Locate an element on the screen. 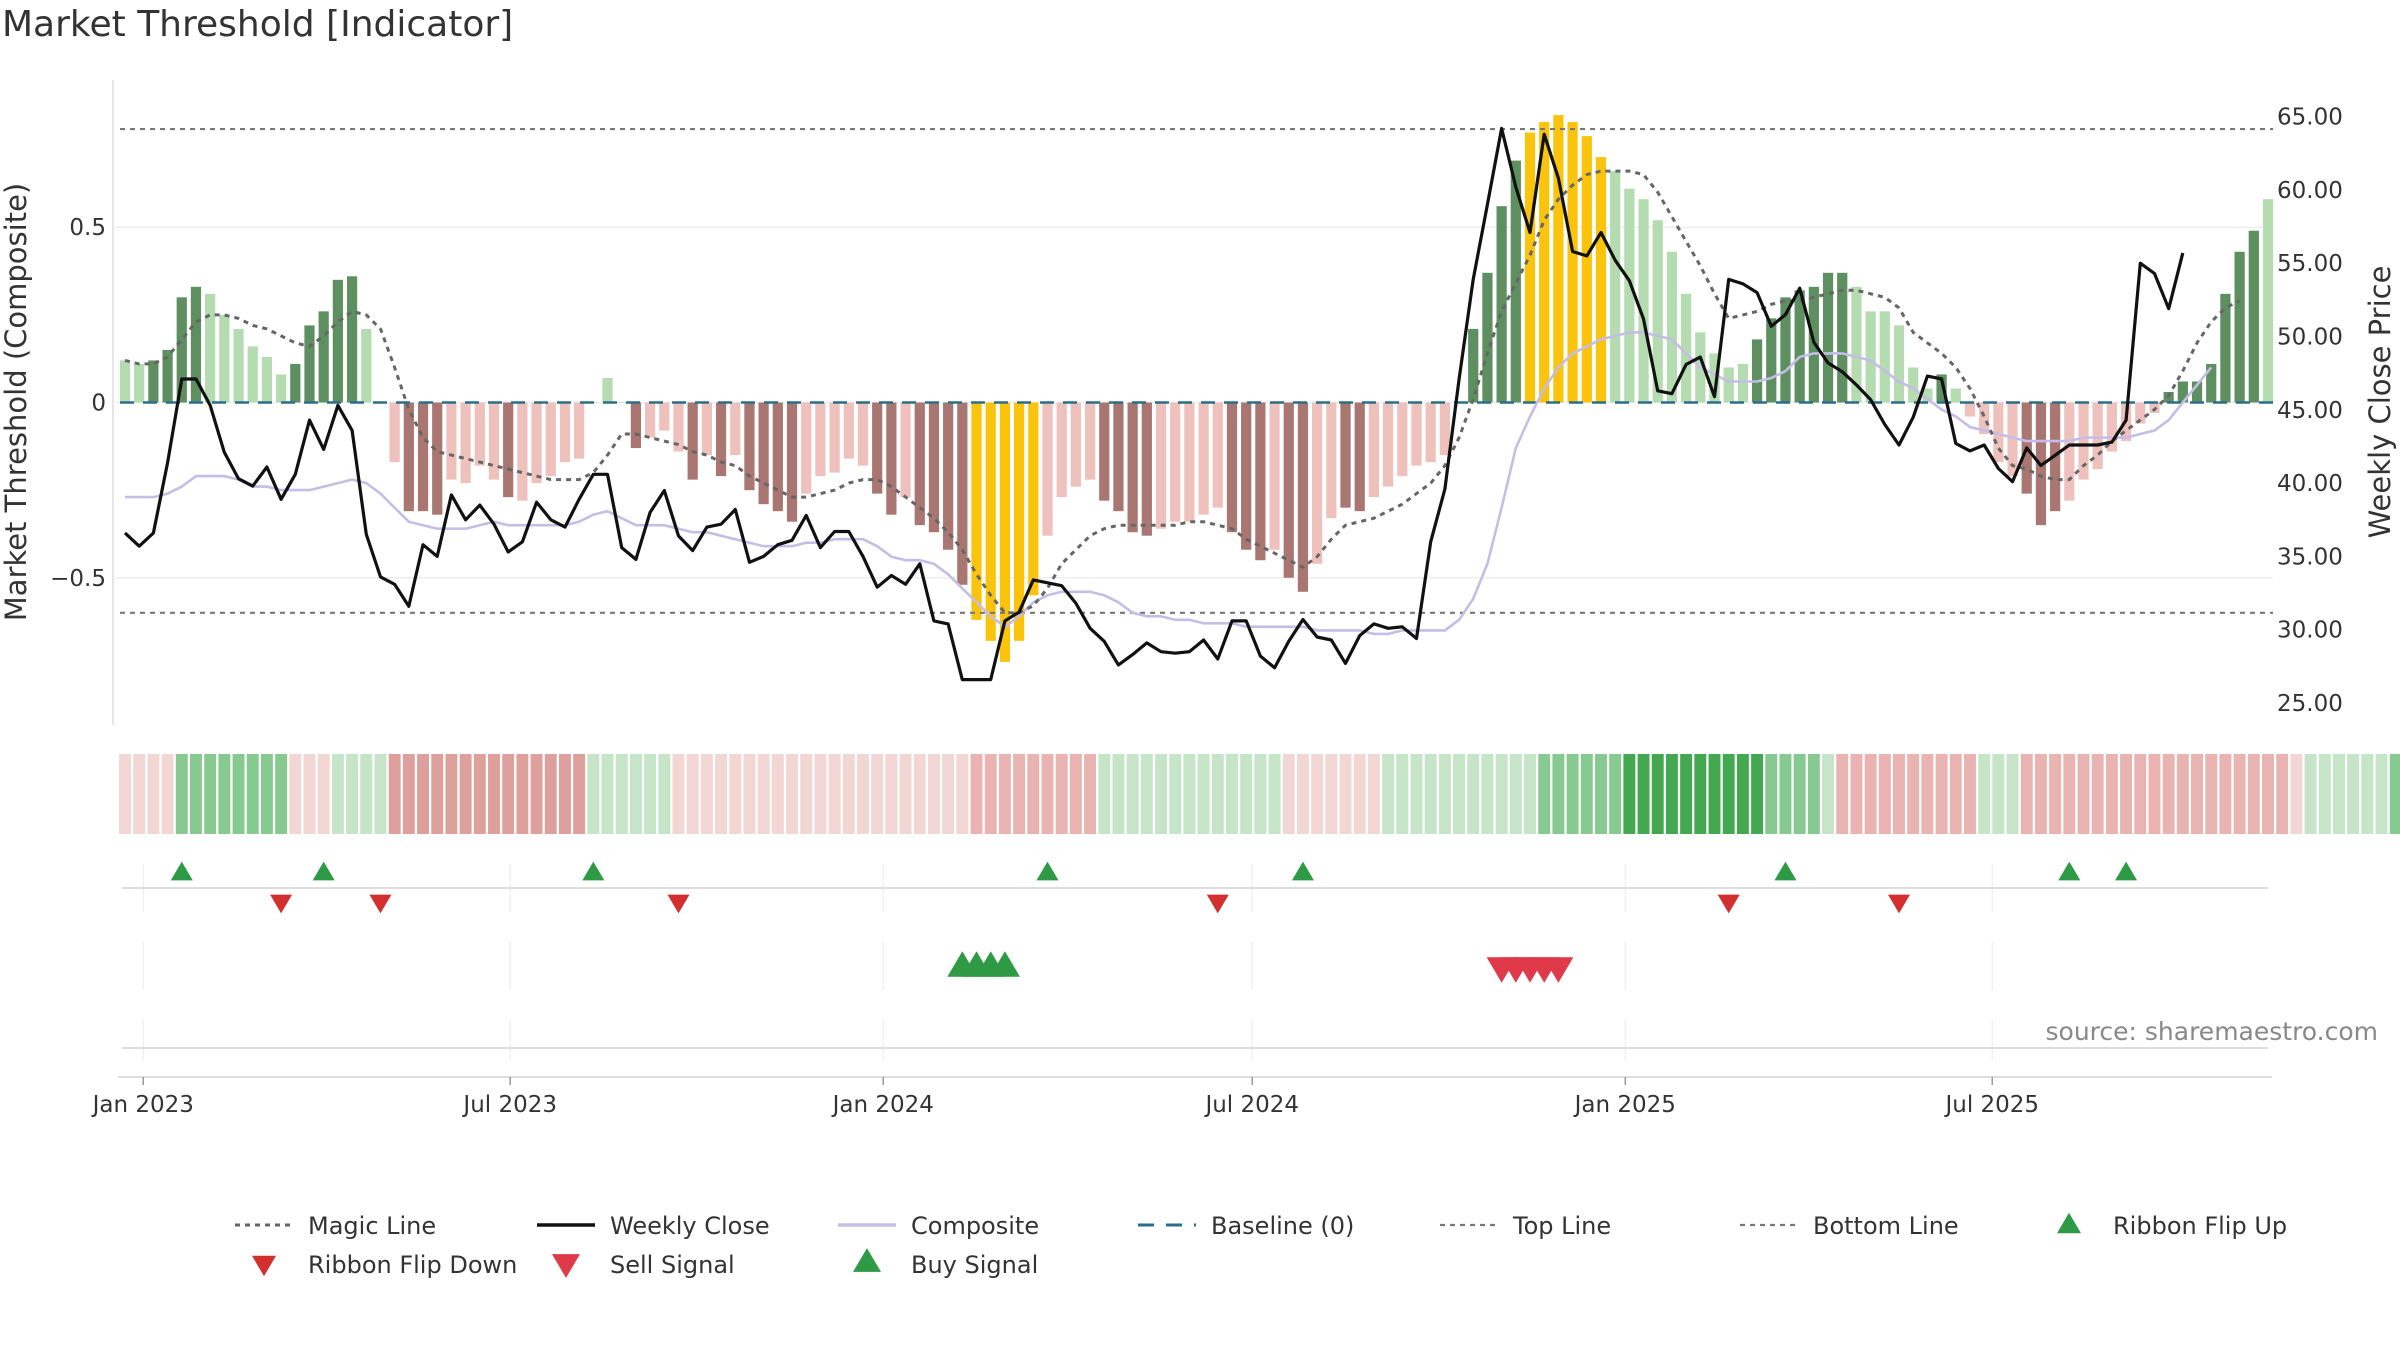 Image resolution: width=2400 pixels, height=1350 pixels. legend-item: Ribbon Flip Up is located at coordinates (2172, 1226).